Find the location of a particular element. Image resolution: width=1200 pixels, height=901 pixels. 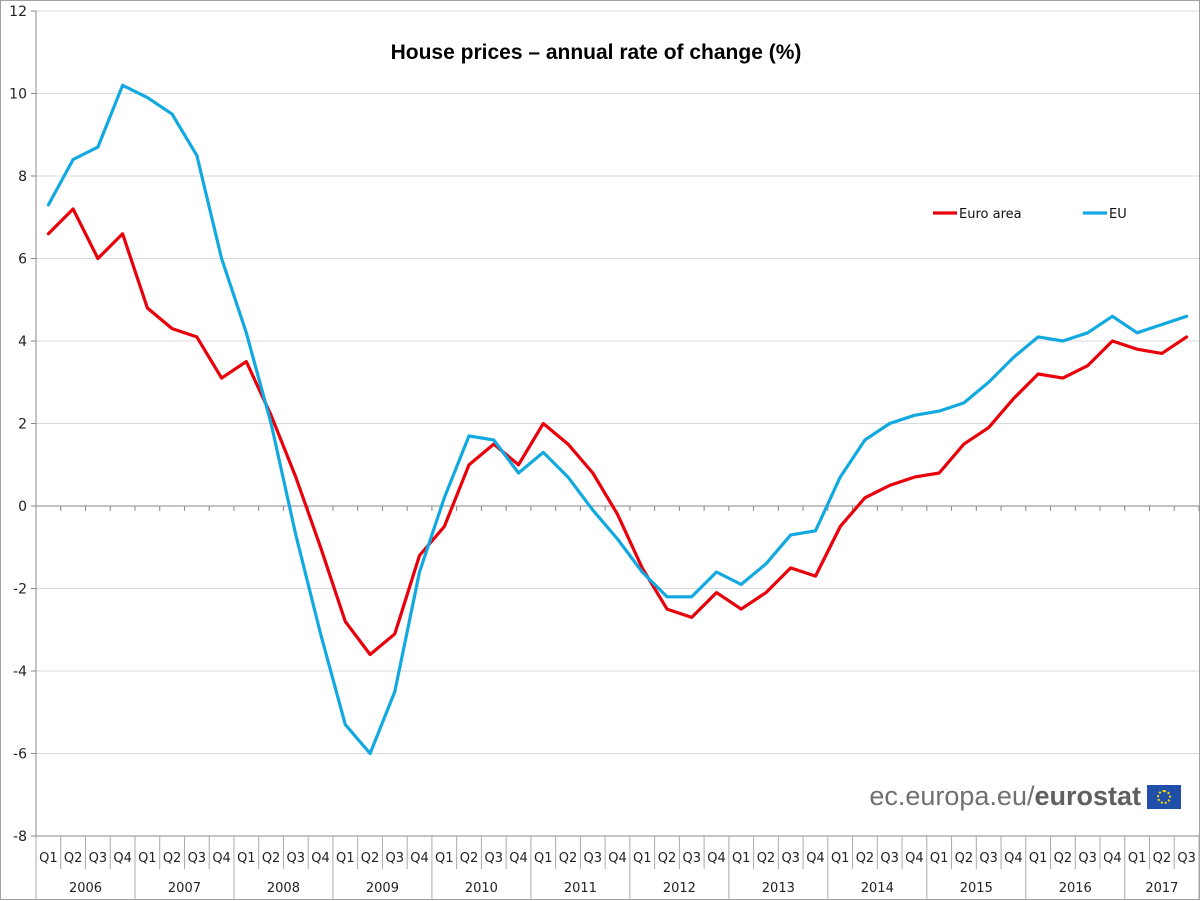

y-tick-label: 0 is located at coordinates (22, 507).